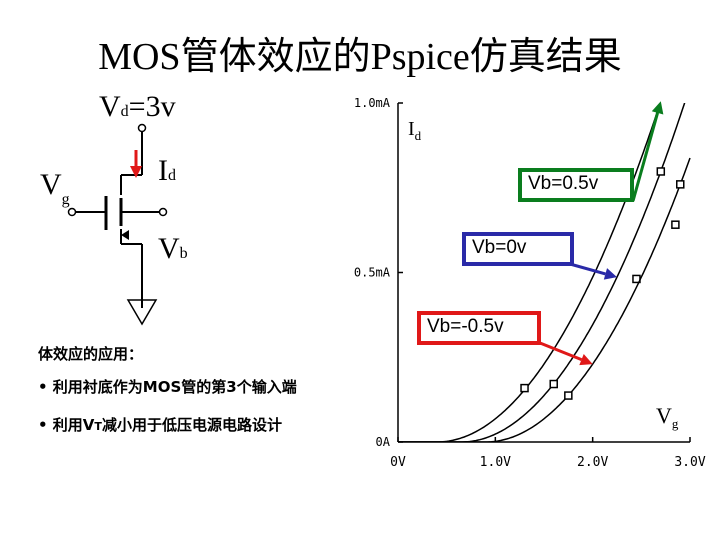 Image resolution: width=720 pixels, height=540 pixels. I want to click on vb-label: Vb, so click(173, 248).